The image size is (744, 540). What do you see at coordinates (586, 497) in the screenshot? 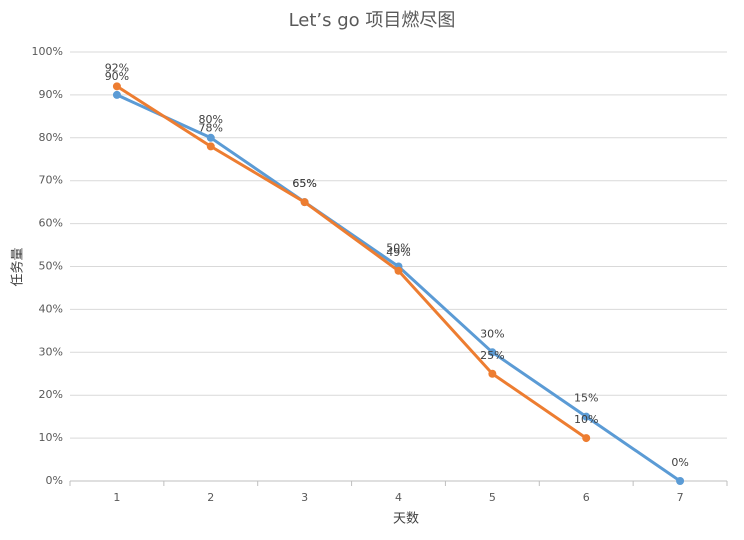
I see `x-tick-label: 6` at bounding box center [586, 497].